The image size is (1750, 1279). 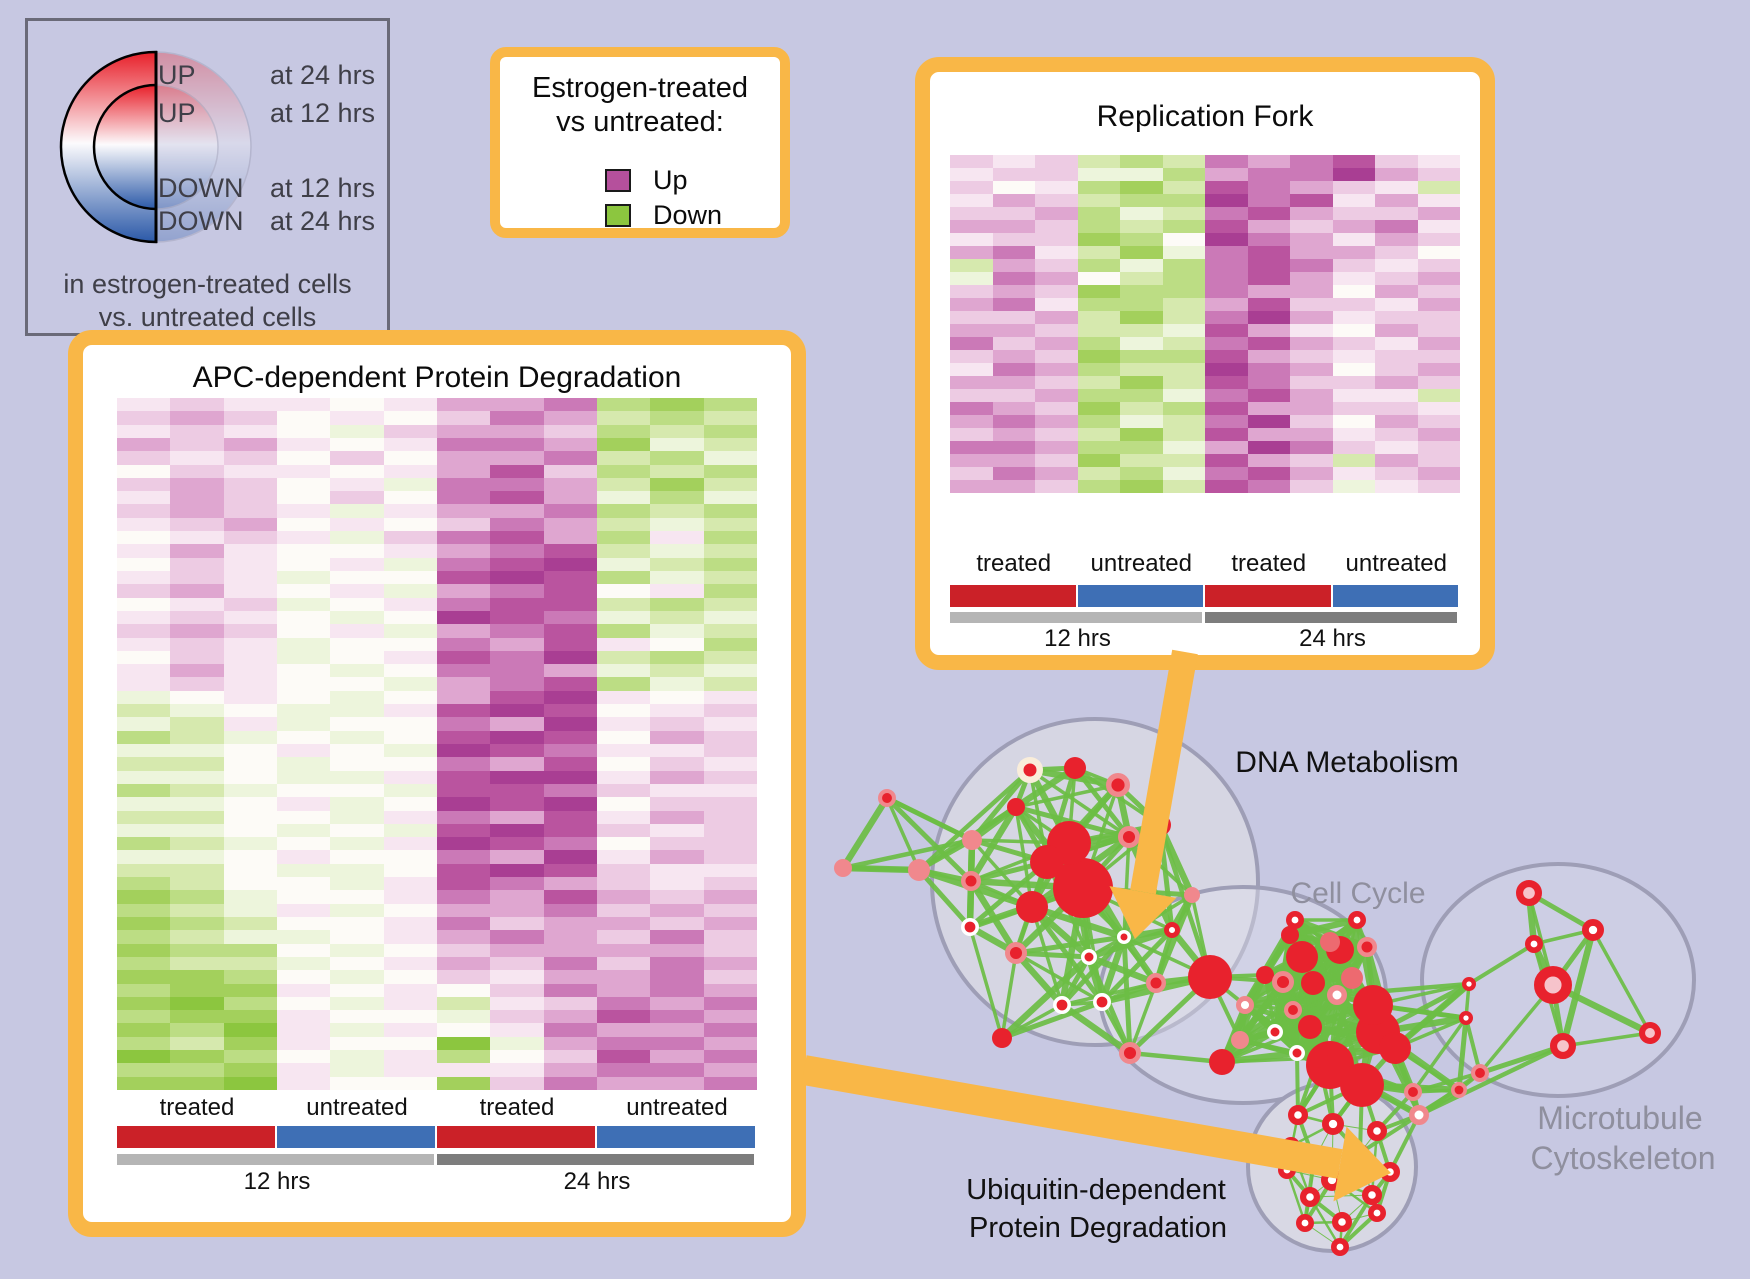 What do you see at coordinates (1396, 563) in the screenshot?
I see `group-label-untreated: untreated` at bounding box center [1396, 563].